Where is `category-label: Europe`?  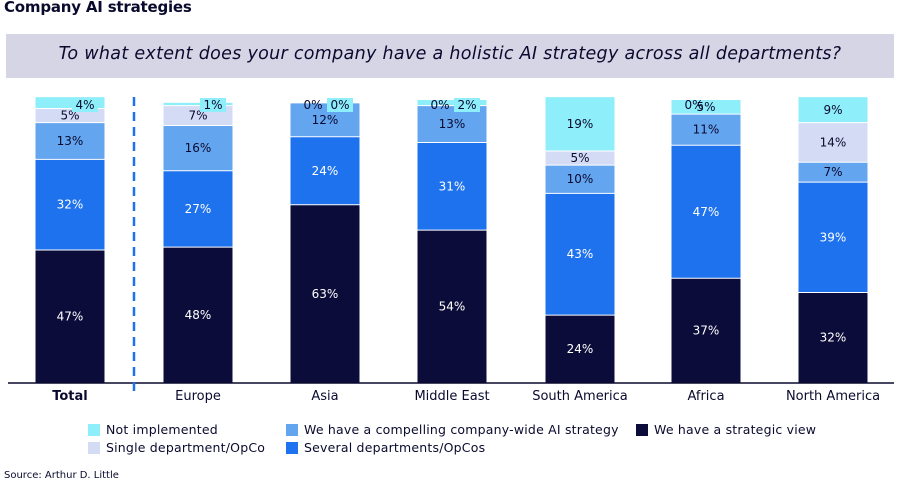 category-label: Europe is located at coordinates (198, 396).